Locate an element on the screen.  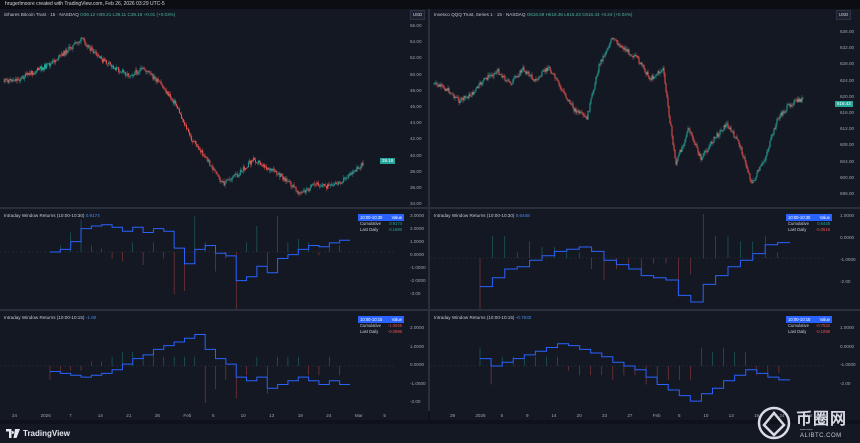
left-currency-button: USD is located at coordinates (417, 15).